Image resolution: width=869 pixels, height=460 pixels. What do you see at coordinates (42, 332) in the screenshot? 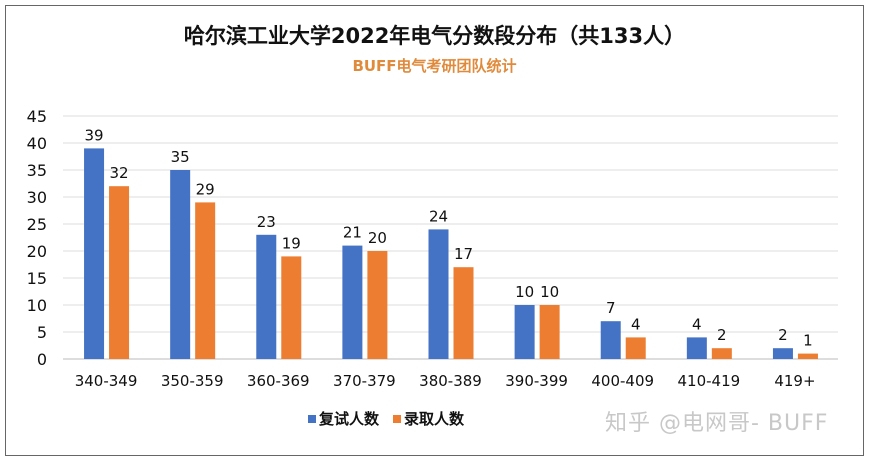
I see `y-tick-label: 5` at bounding box center [42, 332].